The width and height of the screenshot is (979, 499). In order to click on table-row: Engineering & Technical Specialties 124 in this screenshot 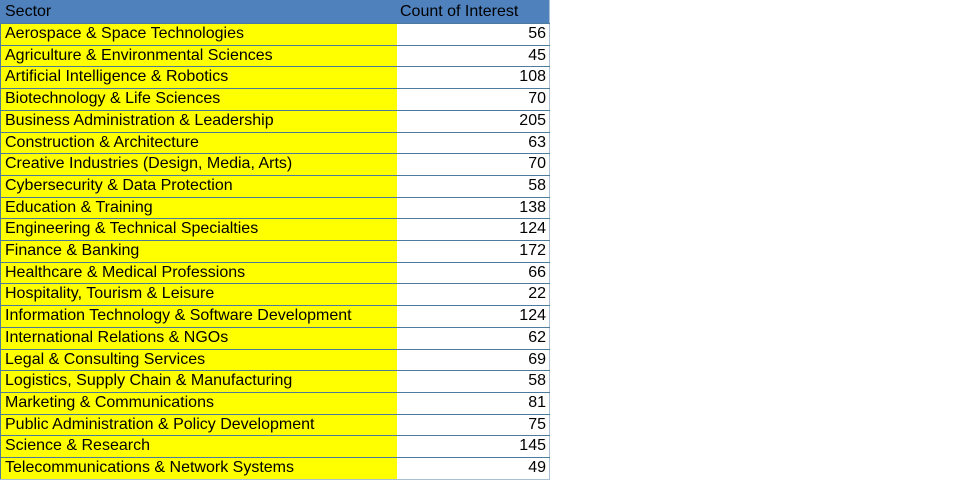, I will do `click(275, 230)`.